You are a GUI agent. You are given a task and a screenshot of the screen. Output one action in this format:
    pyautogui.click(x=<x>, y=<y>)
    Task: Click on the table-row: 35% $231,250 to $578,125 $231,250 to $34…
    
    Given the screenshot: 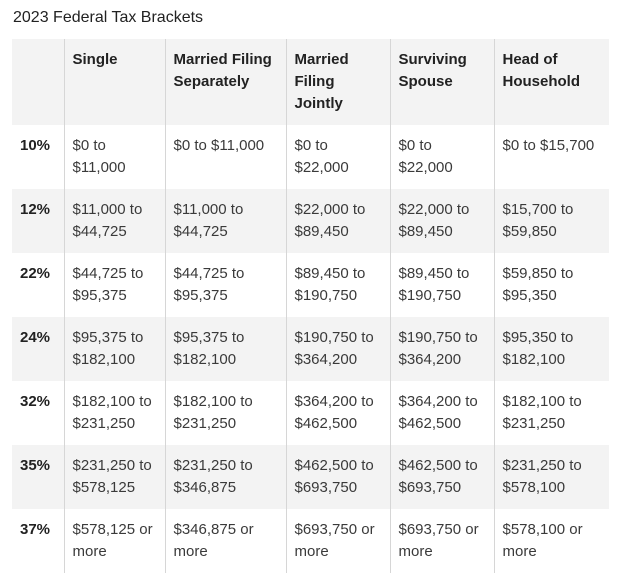 What is the action you would take?
    pyautogui.click(x=310, y=477)
    